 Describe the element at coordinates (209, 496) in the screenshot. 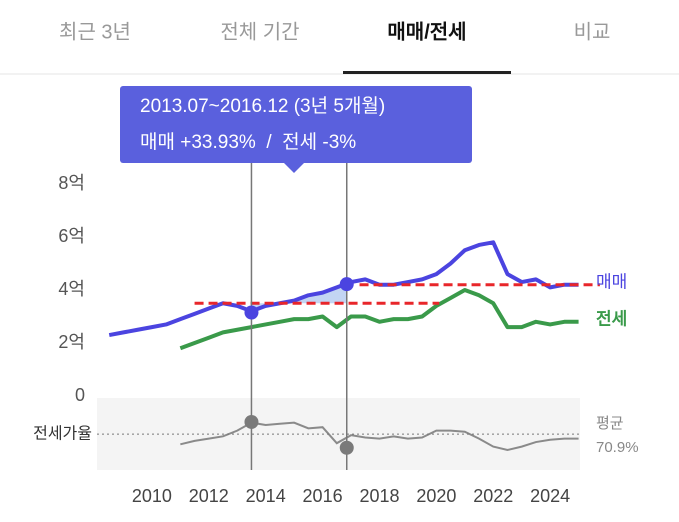

I see `x-tick-label: 2012` at that location.